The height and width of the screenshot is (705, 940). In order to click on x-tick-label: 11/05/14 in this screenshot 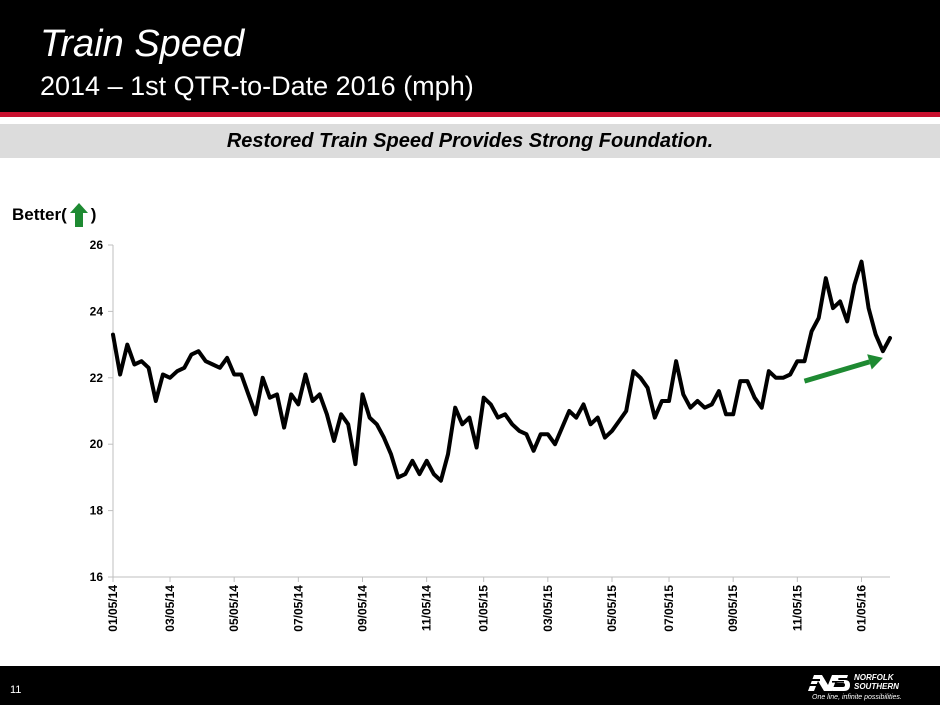, I will do `click(427, 608)`.